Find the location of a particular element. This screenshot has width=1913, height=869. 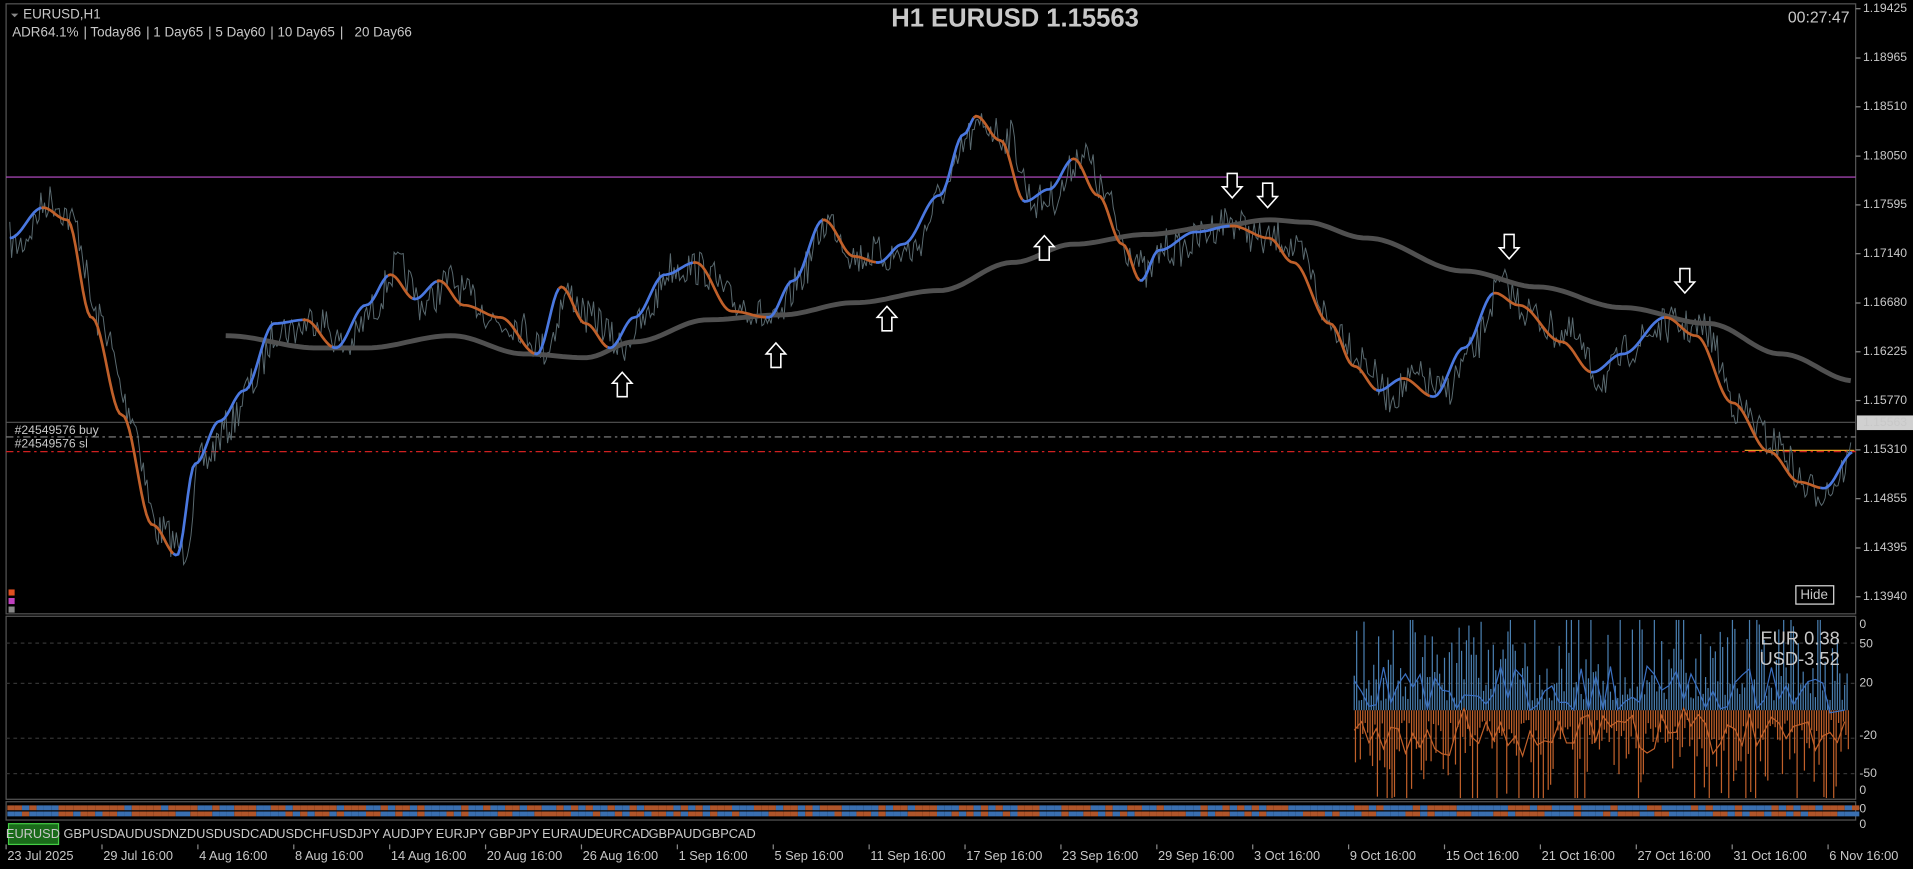

adr-value: 60 is located at coordinates (257, 32).